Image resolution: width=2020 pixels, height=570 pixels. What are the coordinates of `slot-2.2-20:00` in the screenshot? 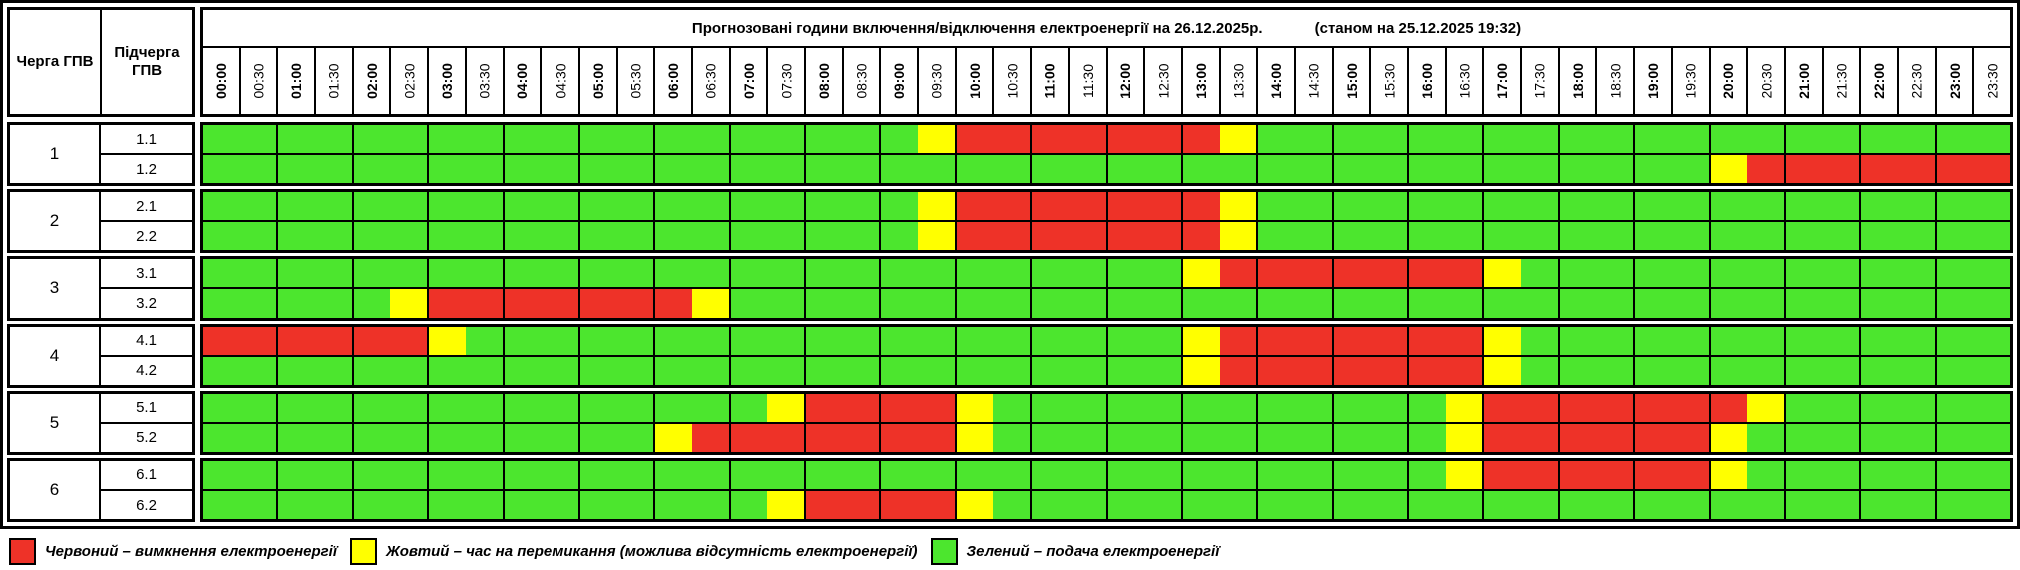 It's located at (1729, 236).